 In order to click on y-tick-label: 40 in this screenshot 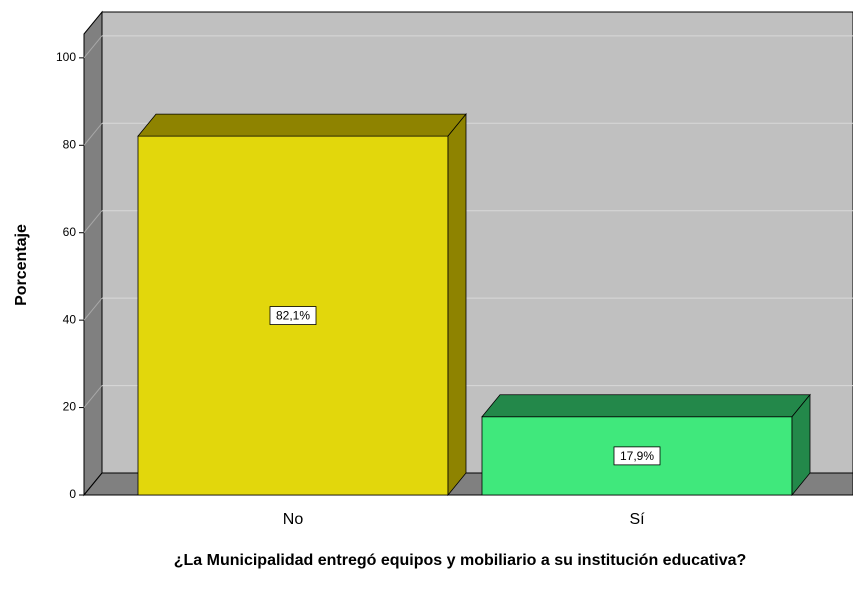, I will do `click(70, 319)`.